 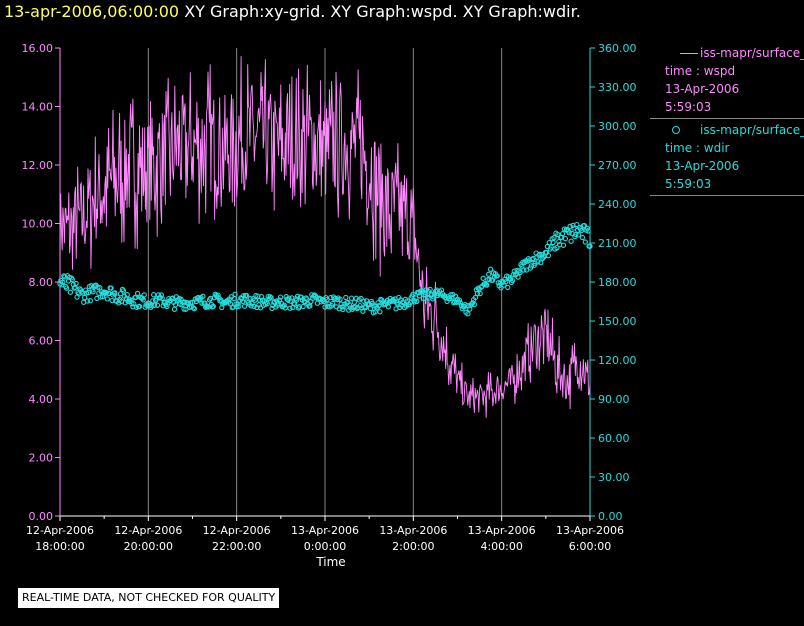 What do you see at coordinates (676, 130) in the screenshot?
I see `legend-dot-swatch` at bounding box center [676, 130].